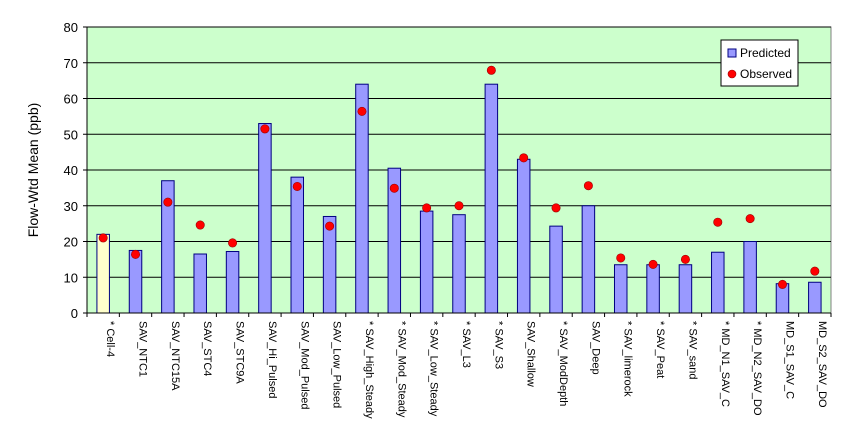 Image resolution: width=857 pixels, height=438 pixels. I want to click on y-tick-label: 10, so click(71, 277).